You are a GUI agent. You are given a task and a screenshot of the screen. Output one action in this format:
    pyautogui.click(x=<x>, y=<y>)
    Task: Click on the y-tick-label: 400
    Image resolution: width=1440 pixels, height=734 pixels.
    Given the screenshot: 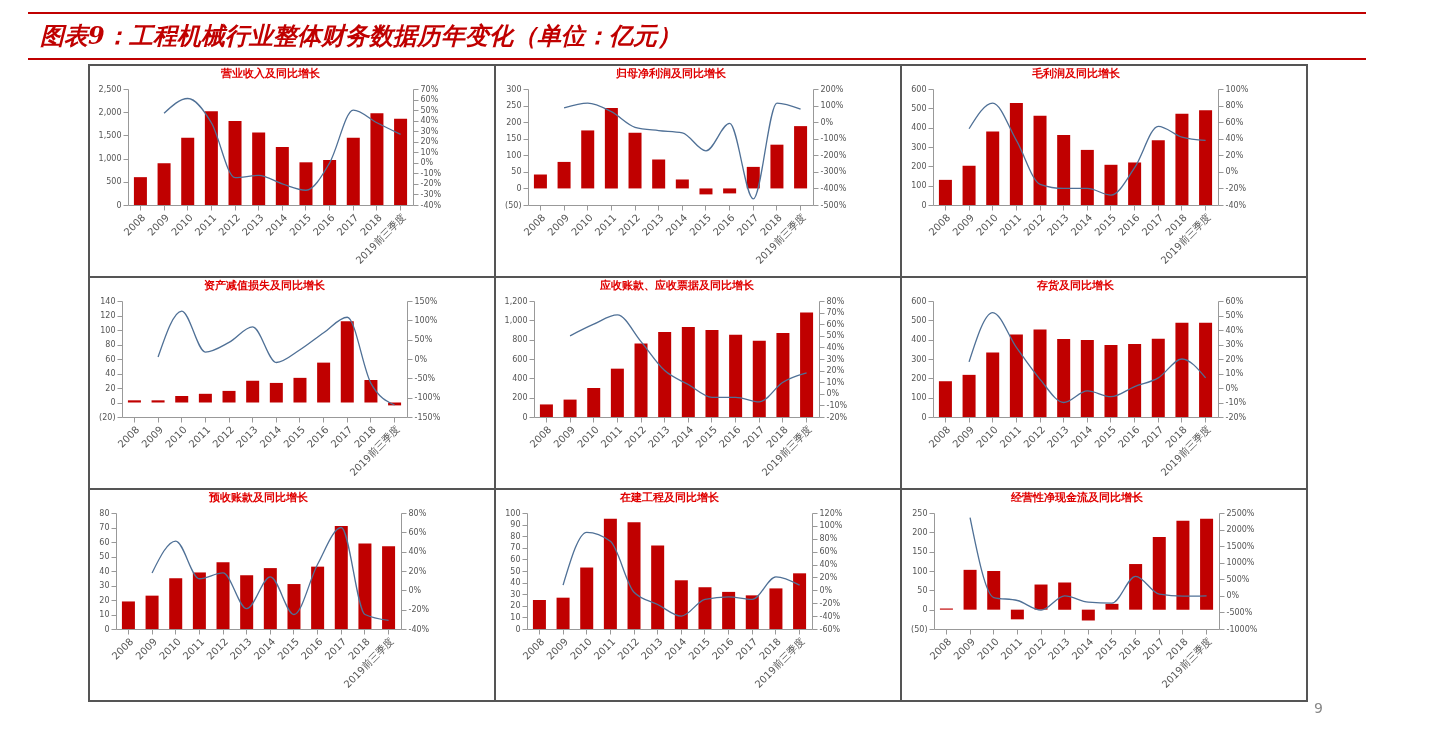 What is the action you would take?
    pyautogui.click(x=520, y=378)
    